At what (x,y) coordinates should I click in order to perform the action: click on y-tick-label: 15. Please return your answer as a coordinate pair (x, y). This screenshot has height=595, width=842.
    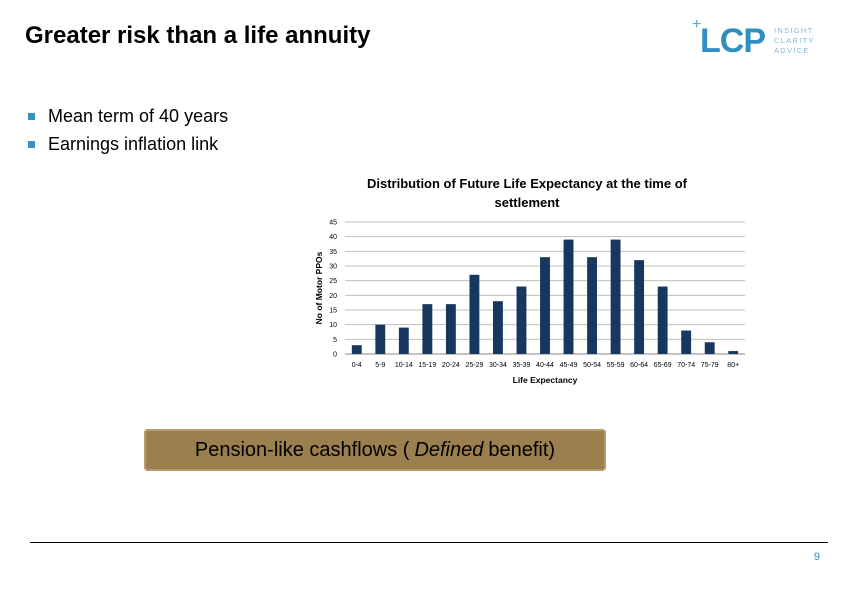
    Looking at the image, I should click on (333, 311).